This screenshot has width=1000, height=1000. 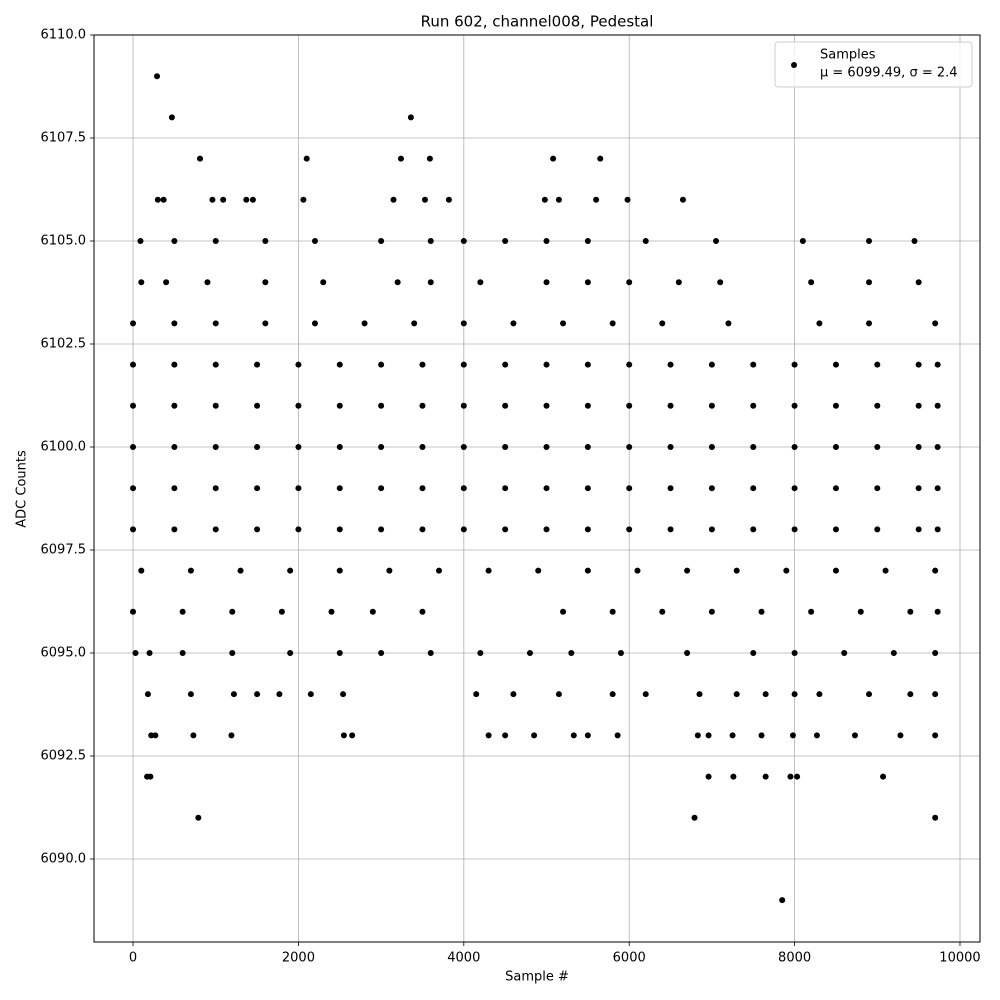 I want to click on y-tick-label: 6090.0, so click(x=64, y=858).